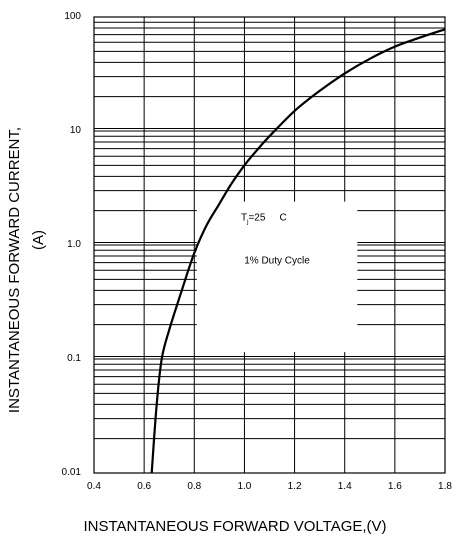 The width and height of the screenshot is (454, 540). I want to click on annotation-box, so click(277, 277).